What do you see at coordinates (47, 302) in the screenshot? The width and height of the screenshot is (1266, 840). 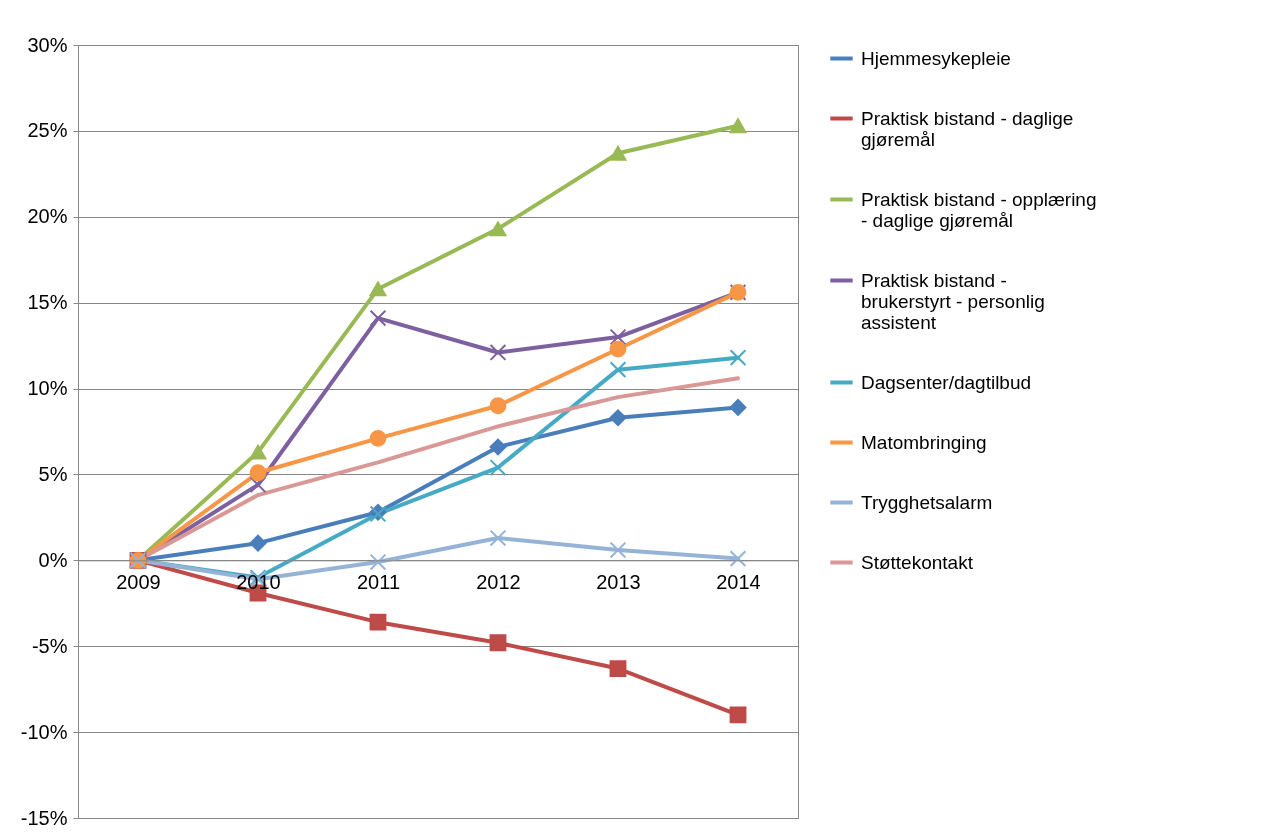 I see `y-tick-label: 15%` at bounding box center [47, 302].